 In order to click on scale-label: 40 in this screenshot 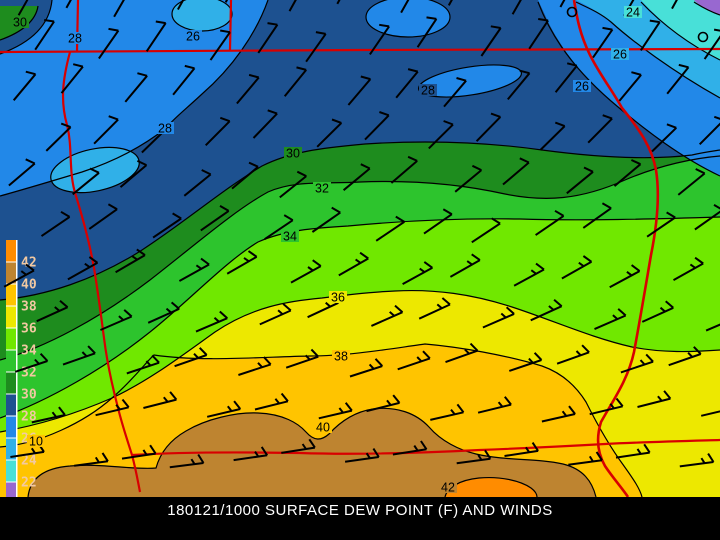, I will do `click(29, 285)`.